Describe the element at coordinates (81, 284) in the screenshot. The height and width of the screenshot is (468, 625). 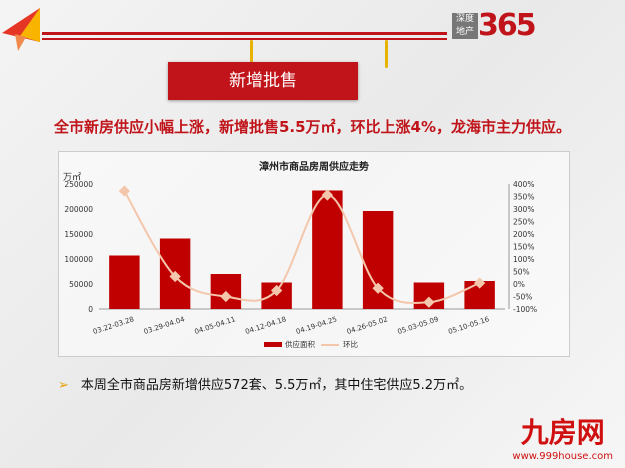
I see `y-tick-label: 50000` at that location.